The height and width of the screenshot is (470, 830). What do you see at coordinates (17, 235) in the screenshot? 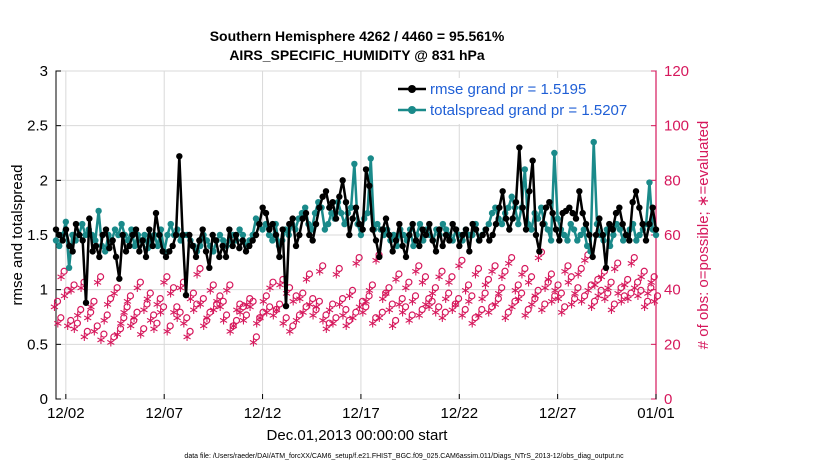
I see `y-axis-left-label: rmse and totalspread` at bounding box center [17, 235].